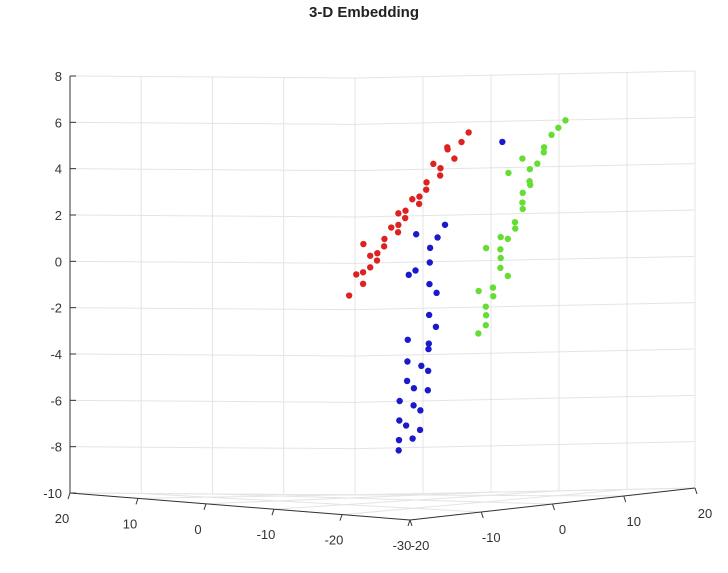 The image size is (728, 573). What do you see at coordinates (363, 12) in the screenshot?
I see `chart-title: 3-D Embedding` at bounding box center [363, 12].